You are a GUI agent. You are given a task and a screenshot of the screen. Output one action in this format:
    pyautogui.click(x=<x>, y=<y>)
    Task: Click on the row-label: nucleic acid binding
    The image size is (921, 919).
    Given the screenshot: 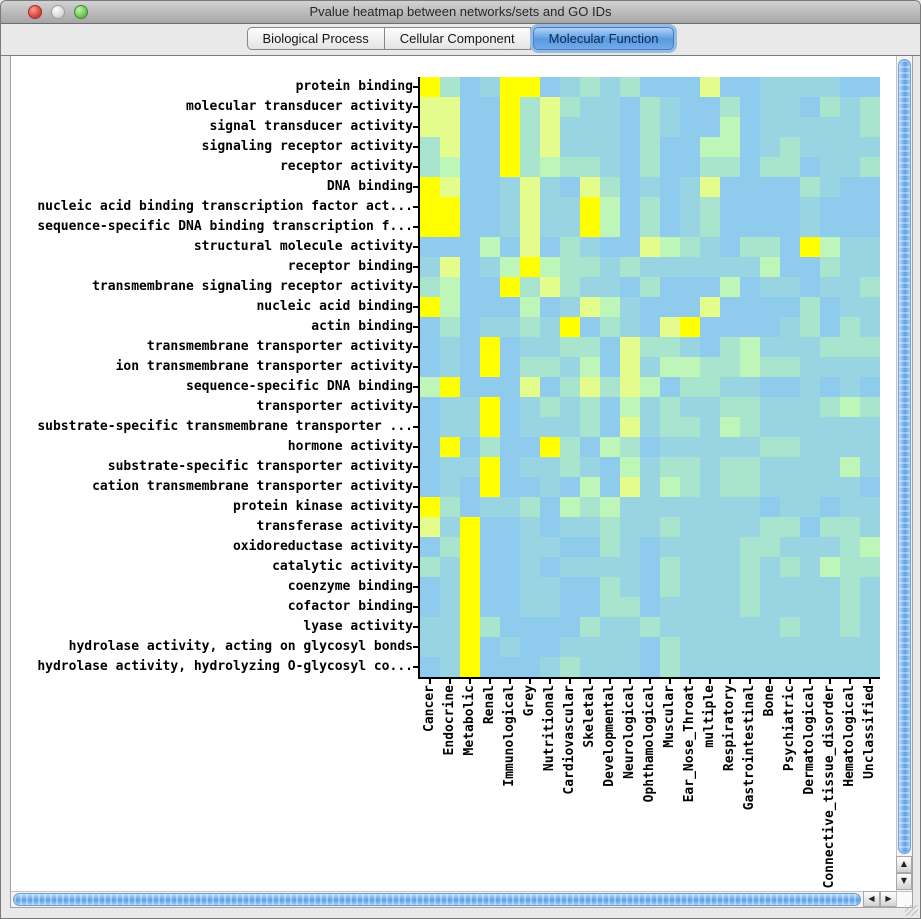 What is the action you would take?
    pyautogui.click(x=334, y=306)
    